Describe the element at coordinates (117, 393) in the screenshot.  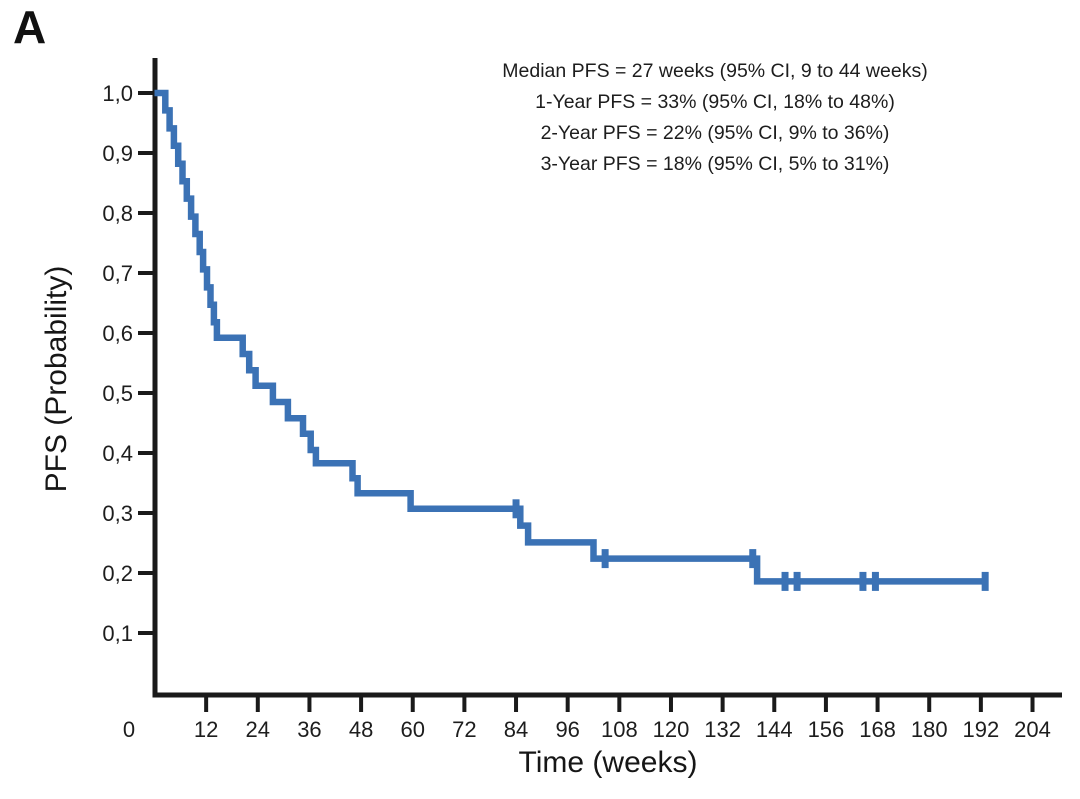
I see `y-tick-label: 0,5` at that location.